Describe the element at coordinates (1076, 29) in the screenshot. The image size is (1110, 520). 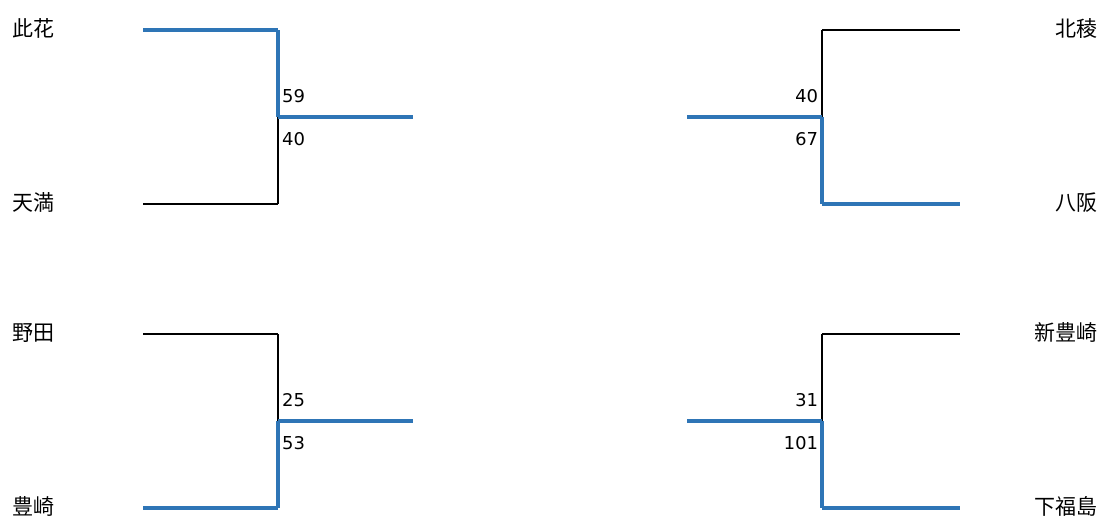
I see `team-name: 北稜` at that location.